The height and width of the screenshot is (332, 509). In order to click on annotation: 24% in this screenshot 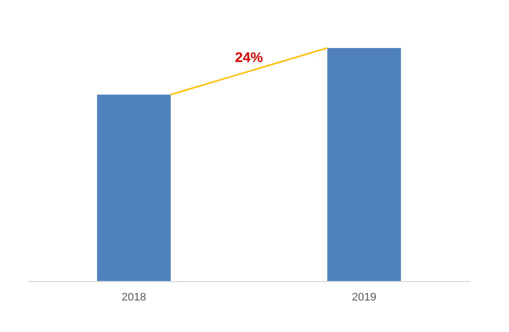, I will do `click(249, 57)`.